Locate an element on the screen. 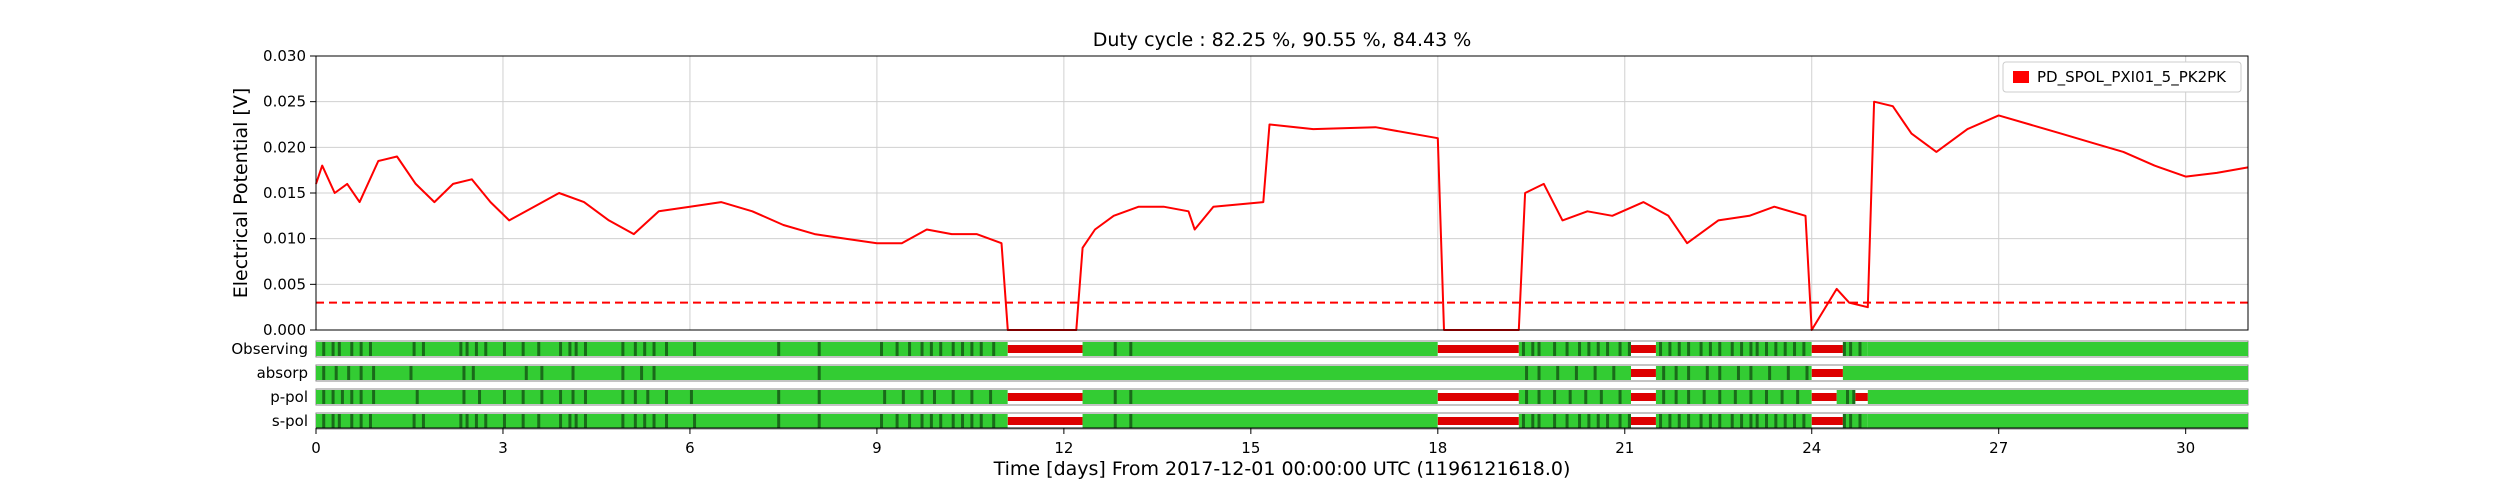 This screenshot has width=2500, height=500. x-tick-label: 6 is located at coordinates (690, 448).